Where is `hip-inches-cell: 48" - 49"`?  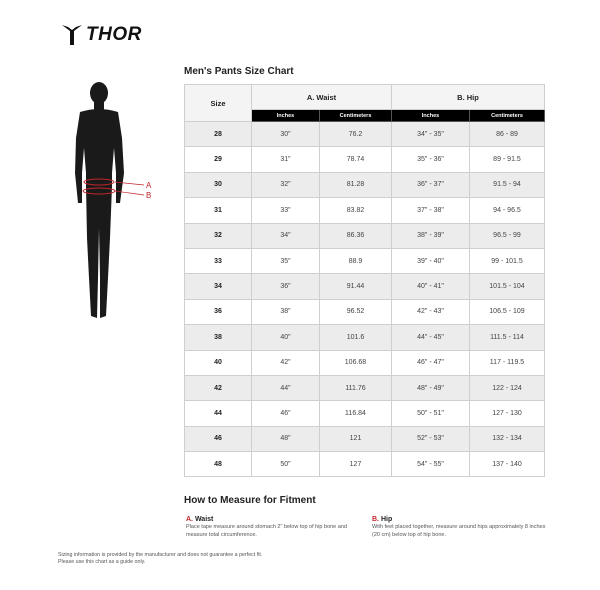
hip-inches-cell: 48" - 49" is located at coordinates (430, 388).